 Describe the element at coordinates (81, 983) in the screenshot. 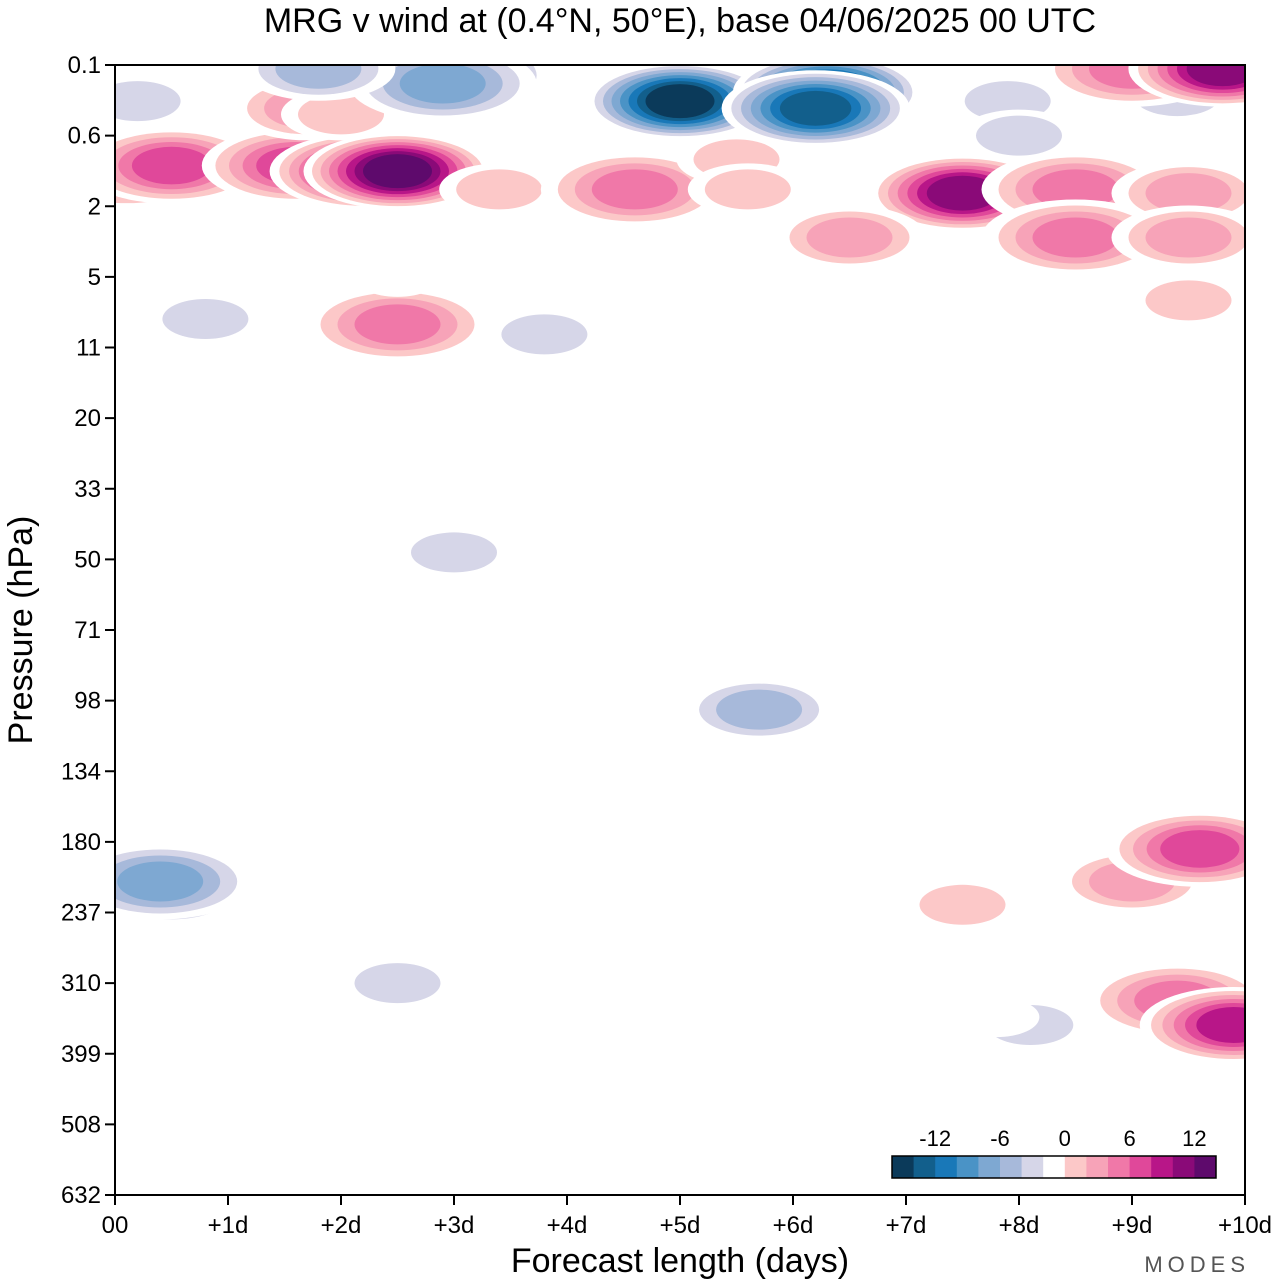

I see `y-tick-label: 310` at that location.